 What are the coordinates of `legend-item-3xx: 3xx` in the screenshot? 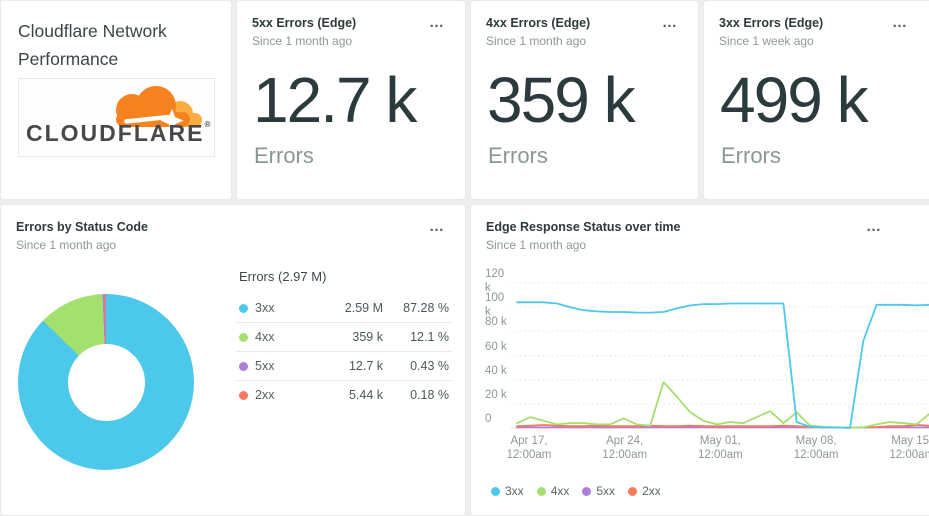 It's located at (507, 491).